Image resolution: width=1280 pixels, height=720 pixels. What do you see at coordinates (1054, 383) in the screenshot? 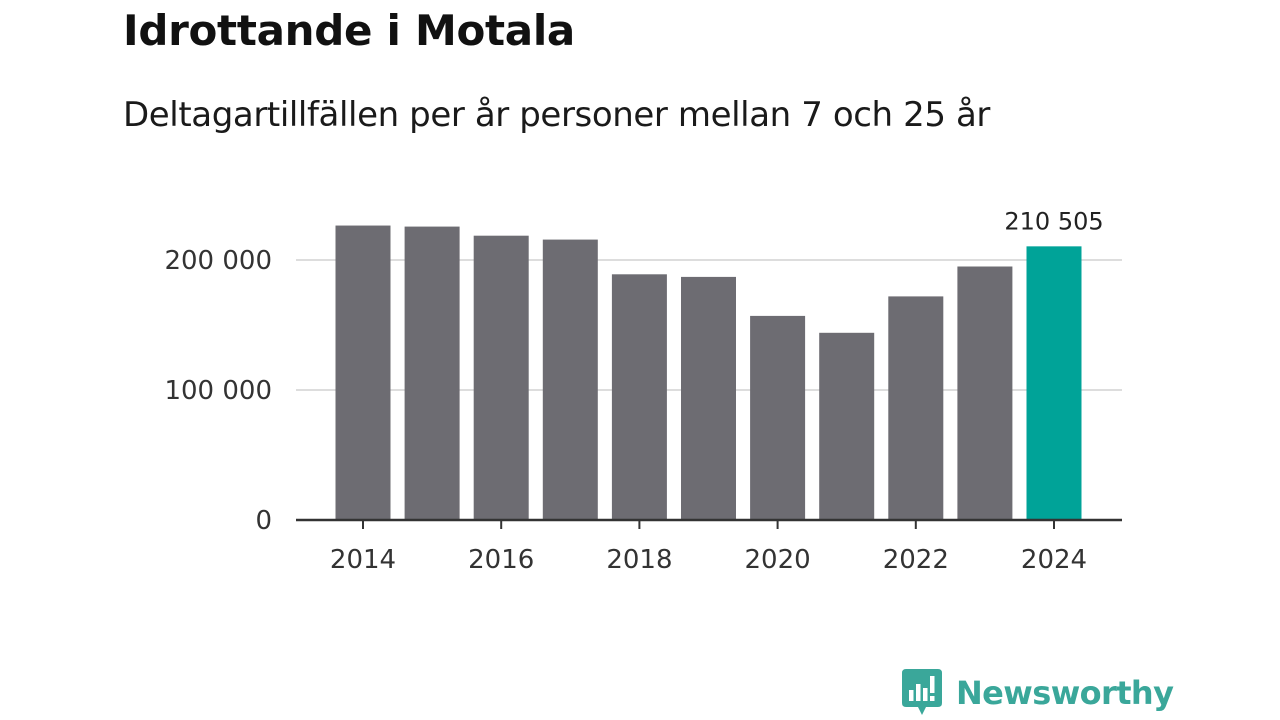
I see `bar-highlight` at bounding box center [1054, 383].